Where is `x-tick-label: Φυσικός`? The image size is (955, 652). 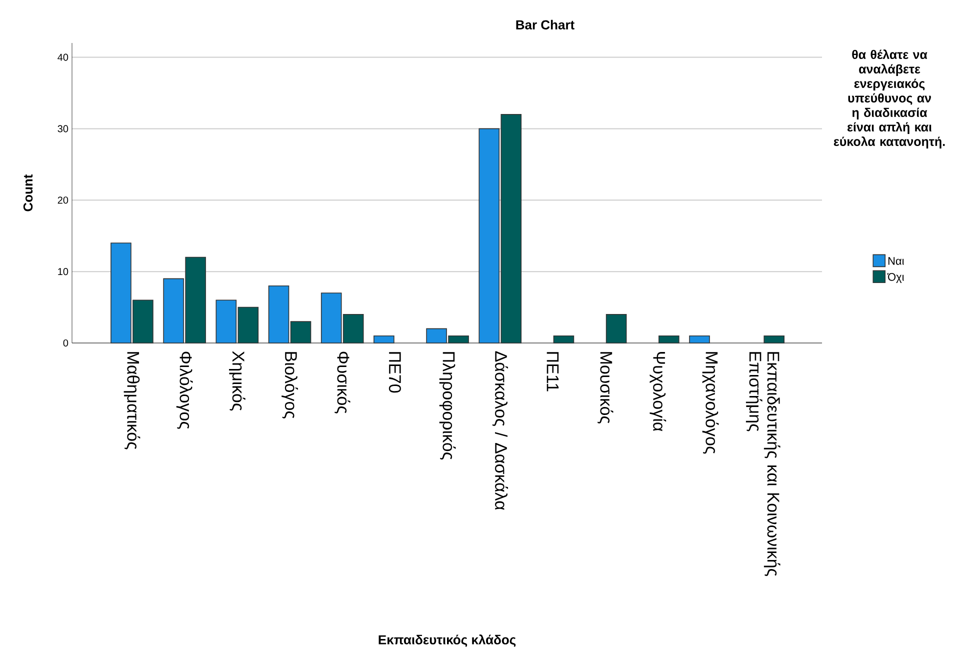 x-tick-label: Φυσικός is located at coordinates (342, 383).